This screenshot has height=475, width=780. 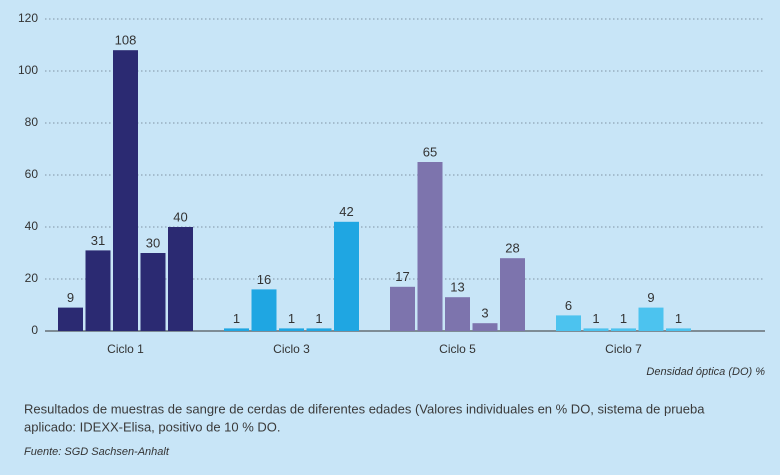 I want to click on value-label: 40, so click(x=180, y=216).